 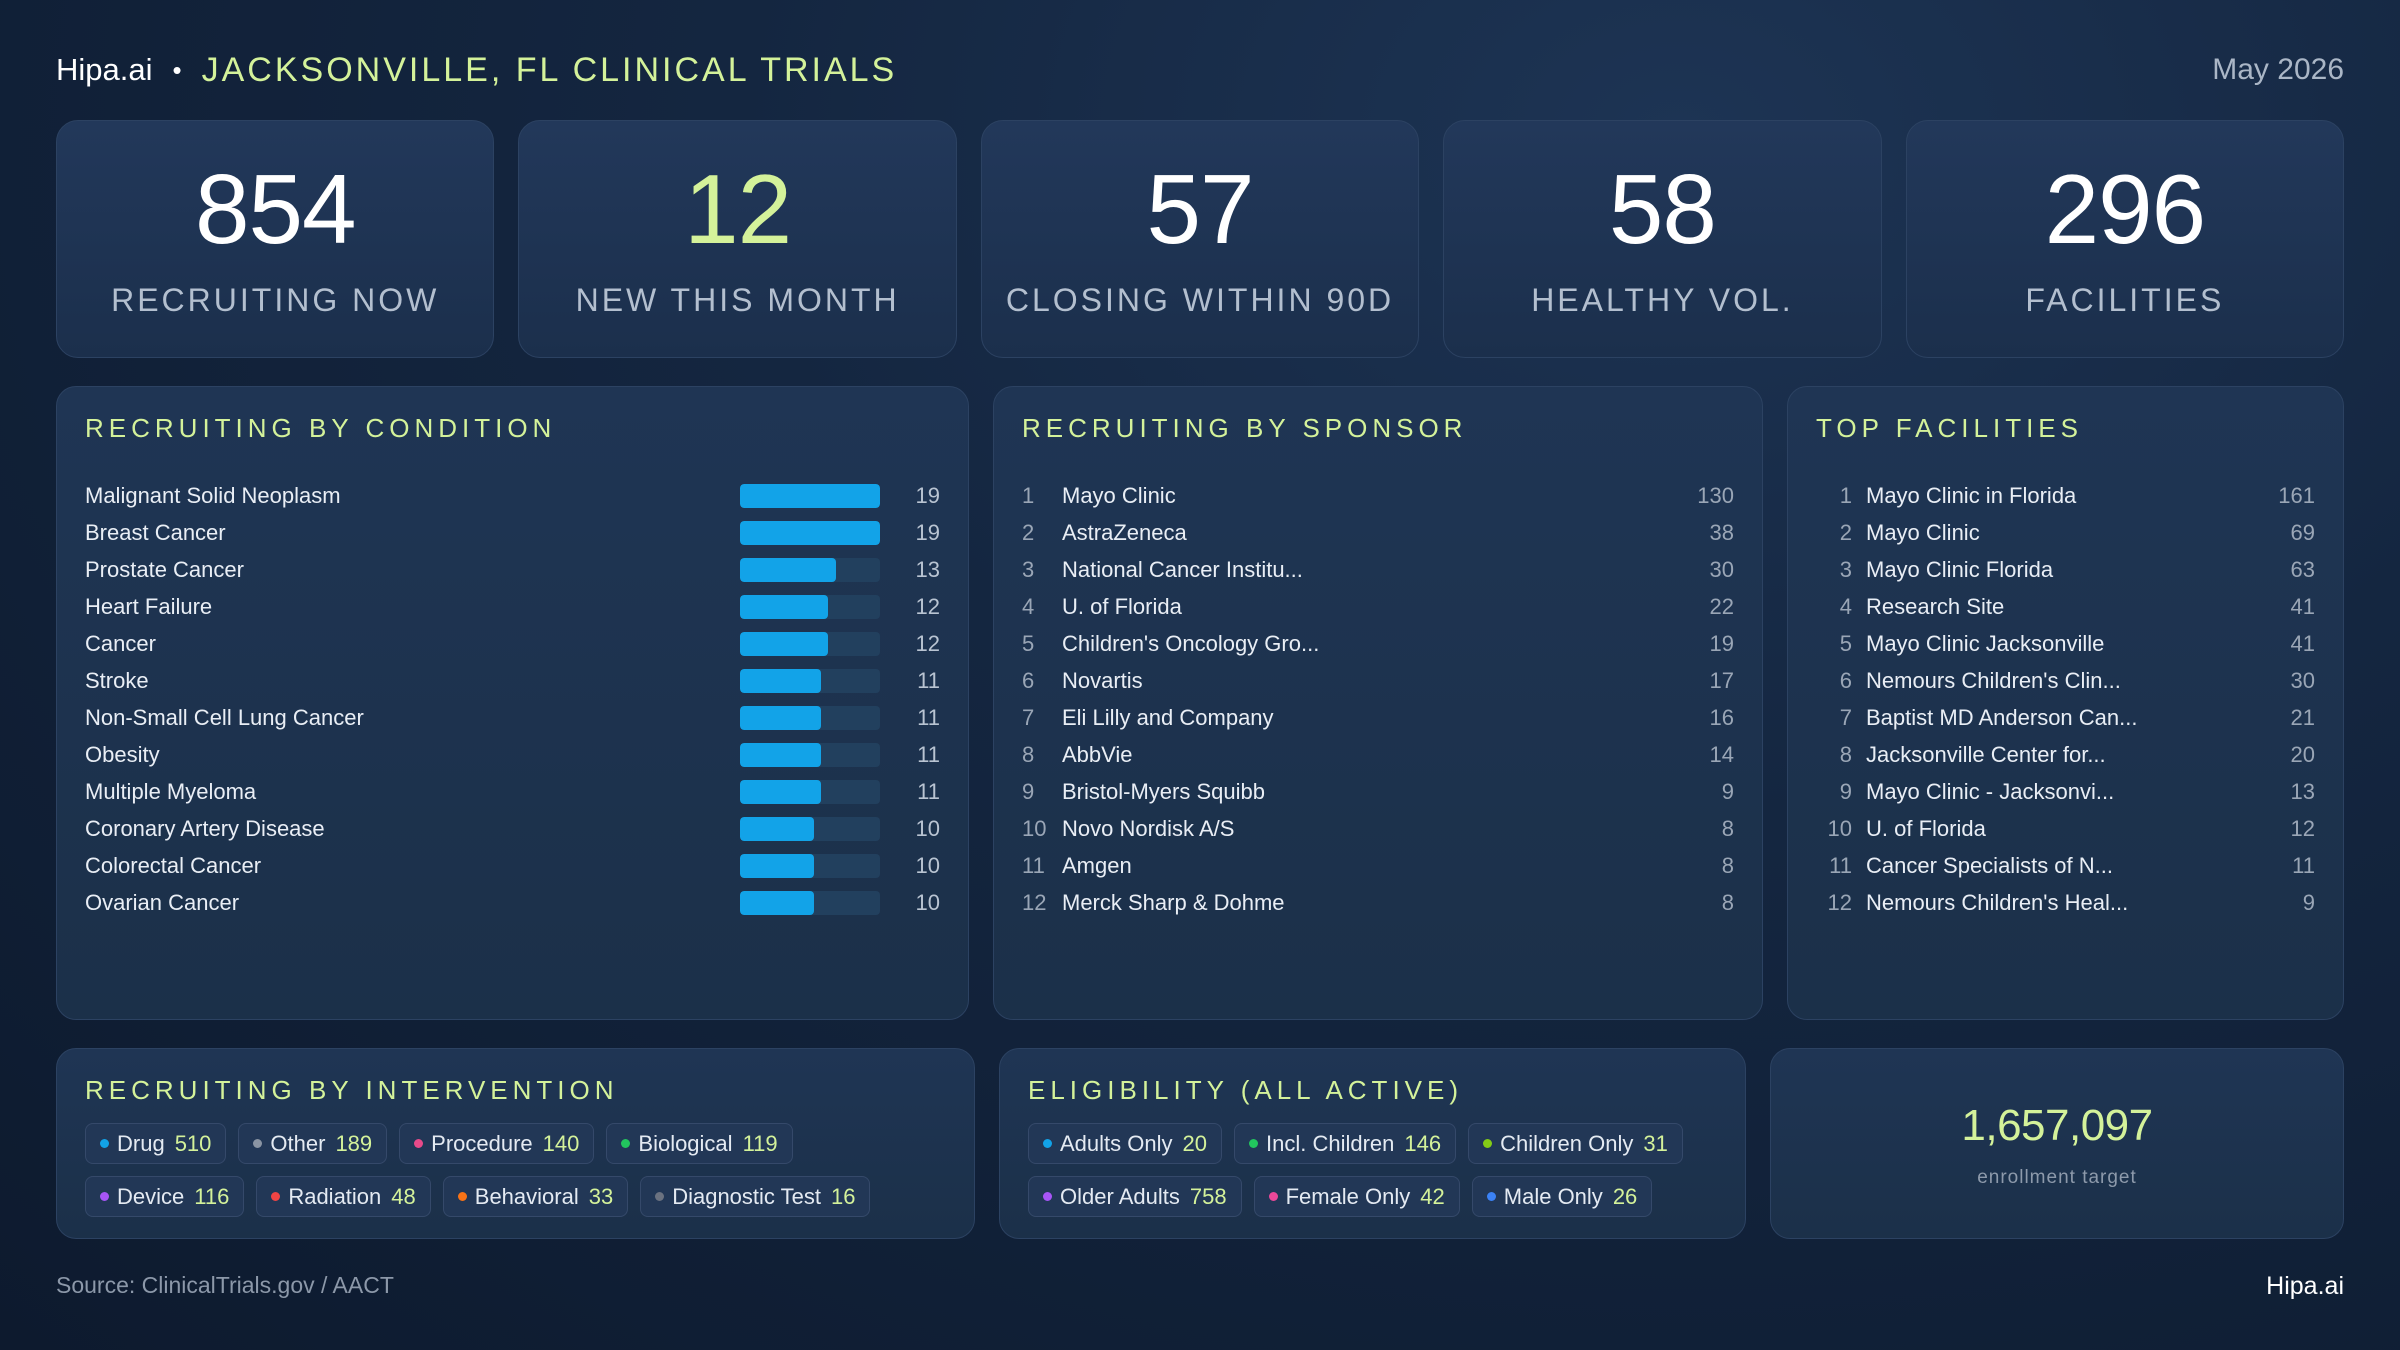 I want to click on sponsor-row: 1 Mayo Clinic 130, so click(x=1378, y=495).